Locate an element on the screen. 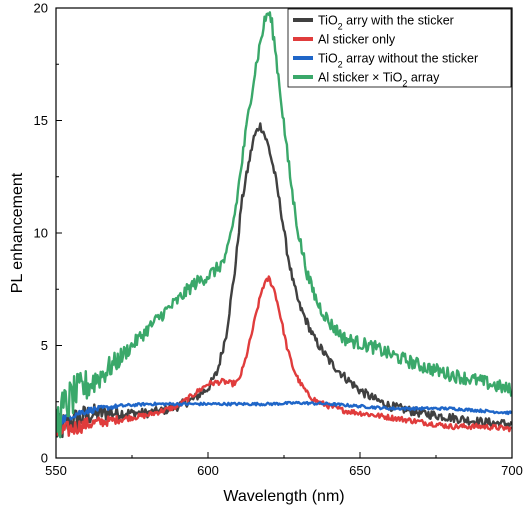  series-group is located at coordinates (284, 412).